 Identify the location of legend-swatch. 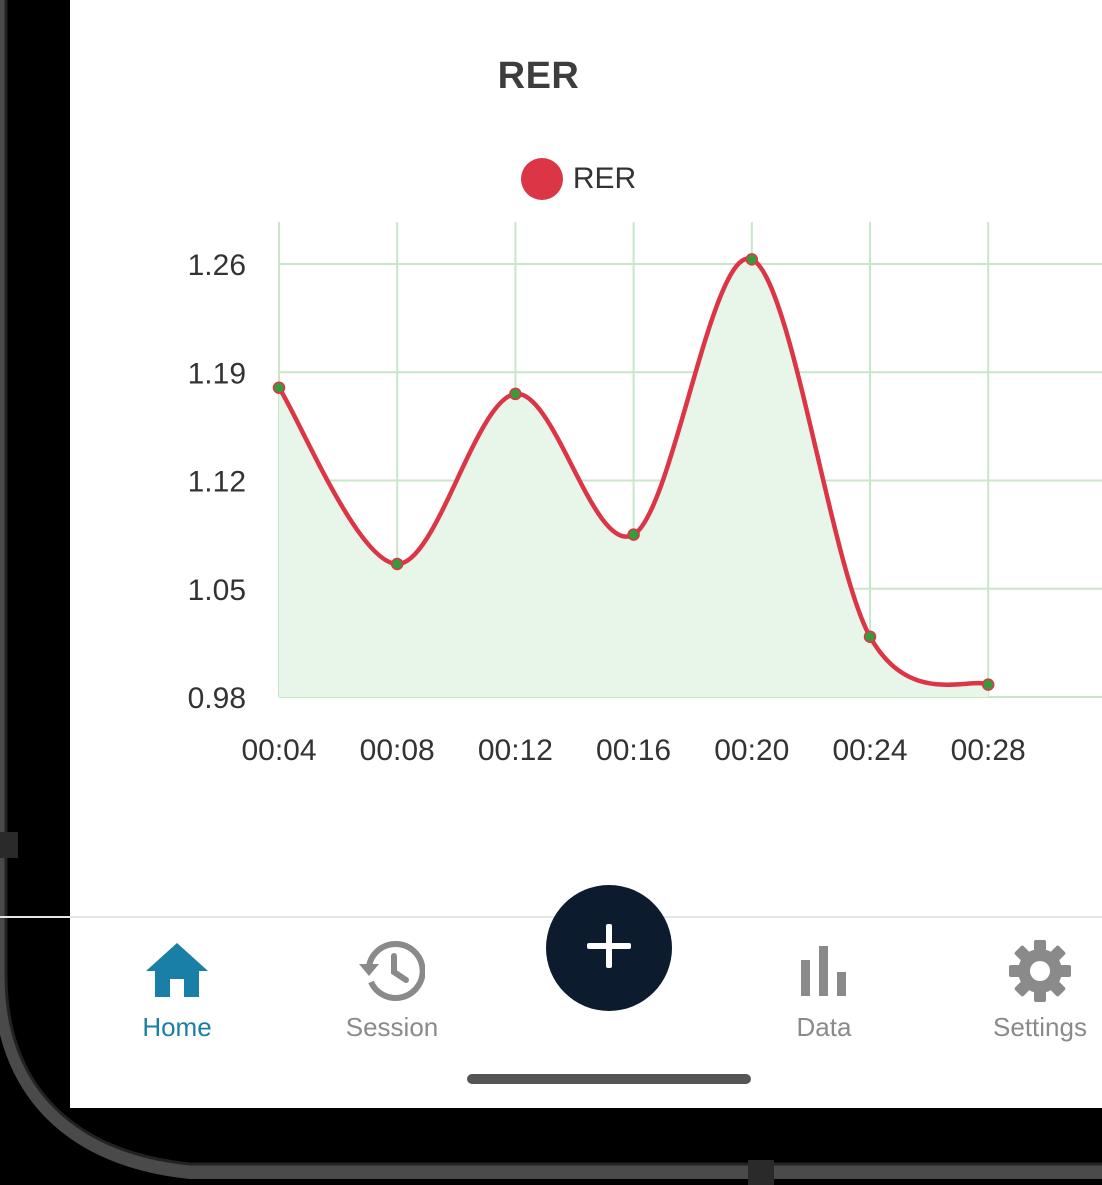
(541, 179).